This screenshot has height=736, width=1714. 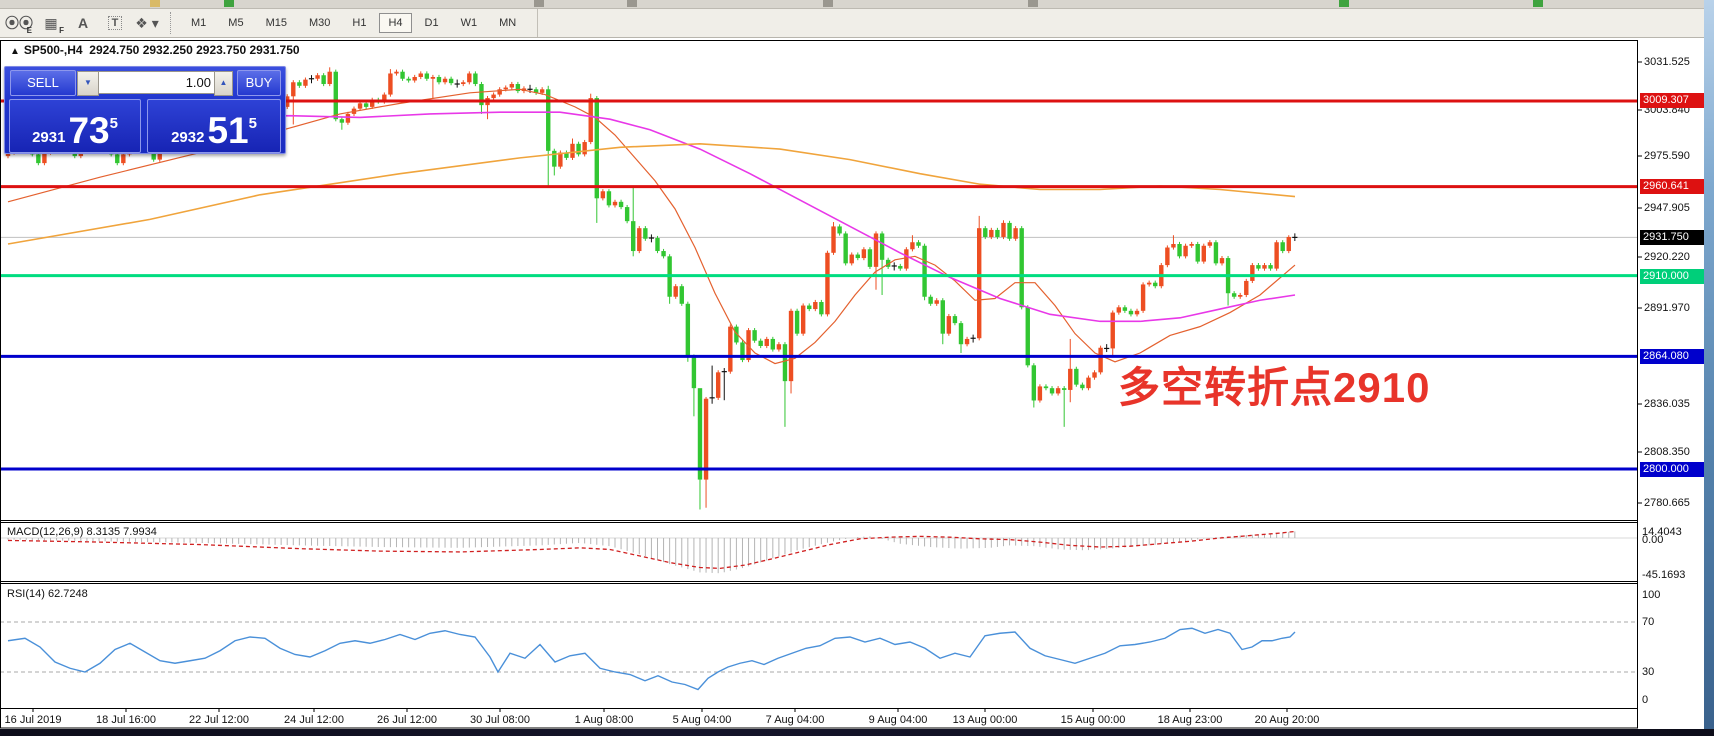 What do you see at coordinates (15, 51) in the screenshot?
I see `collapse-arrow-icon: ▲` at bounding box center [15, 51].